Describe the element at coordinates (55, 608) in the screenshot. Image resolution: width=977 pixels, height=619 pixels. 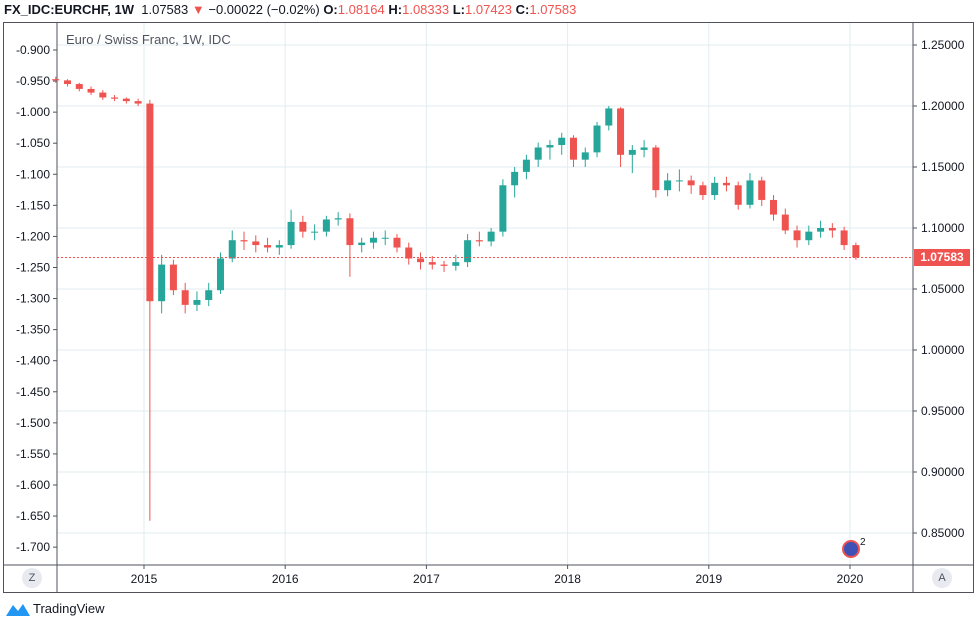
I see `tradingview-logo: TradingView` at that location.